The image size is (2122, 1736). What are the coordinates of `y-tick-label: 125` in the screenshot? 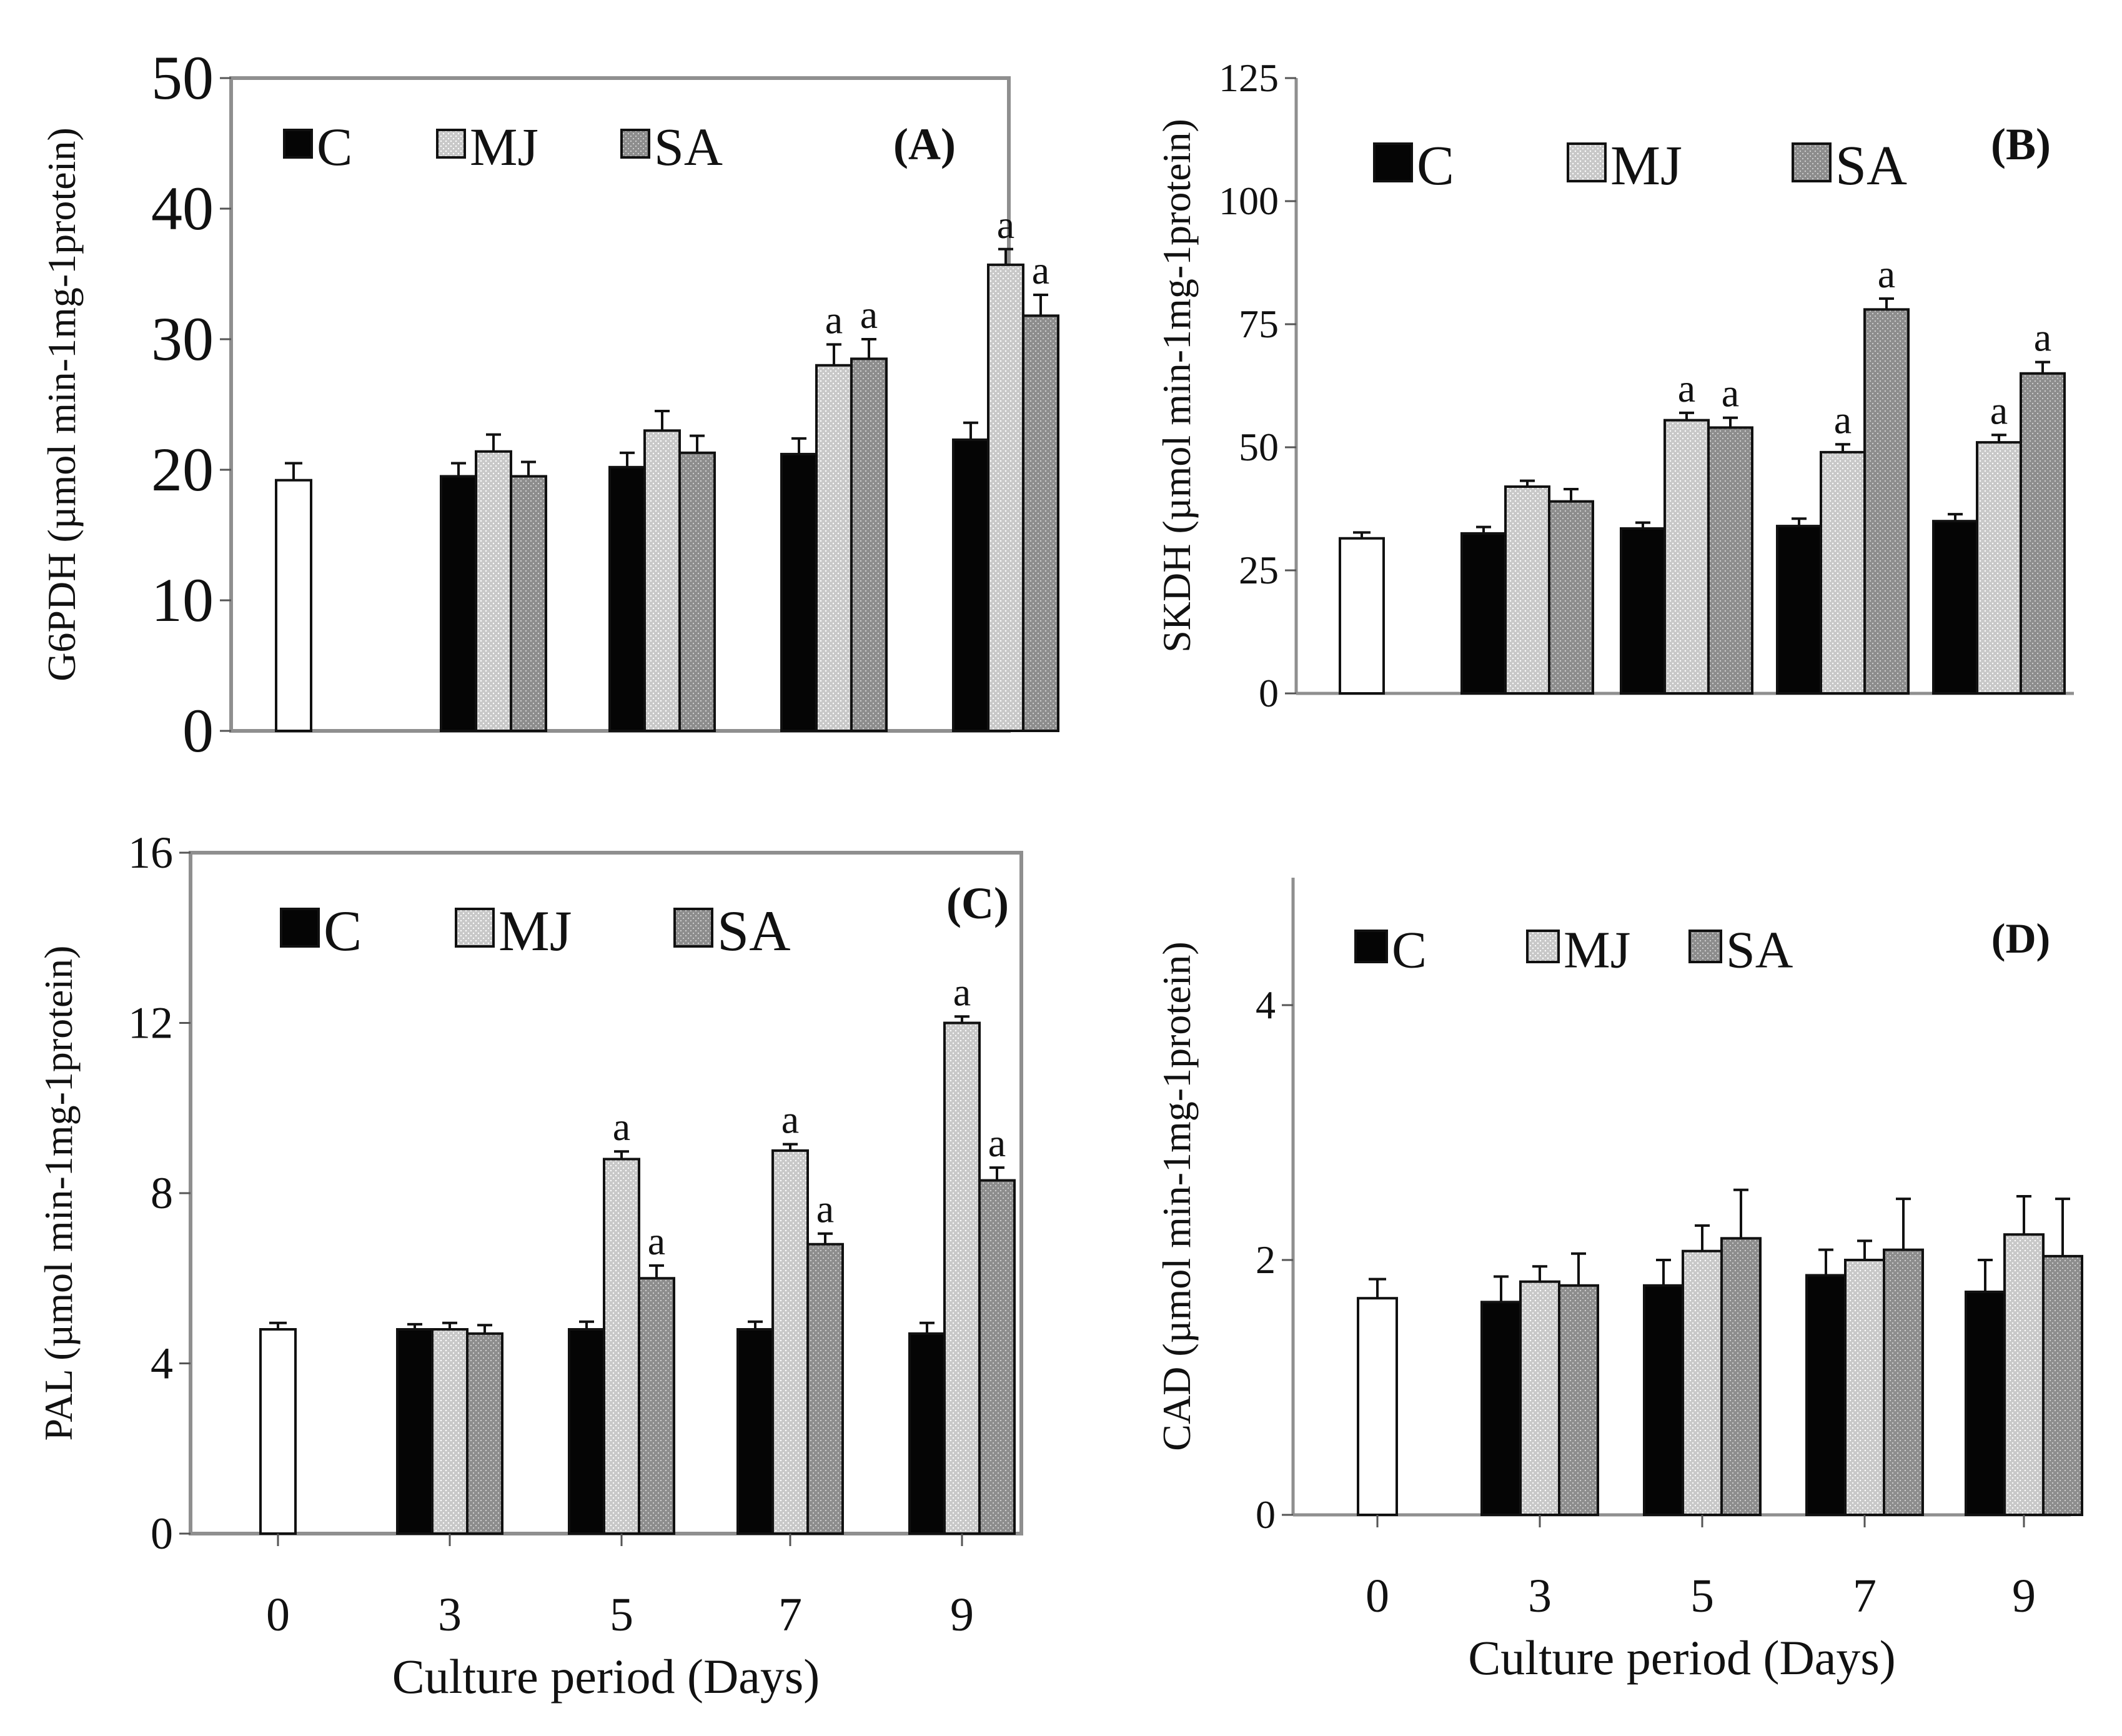 It's located at (1249, 78).